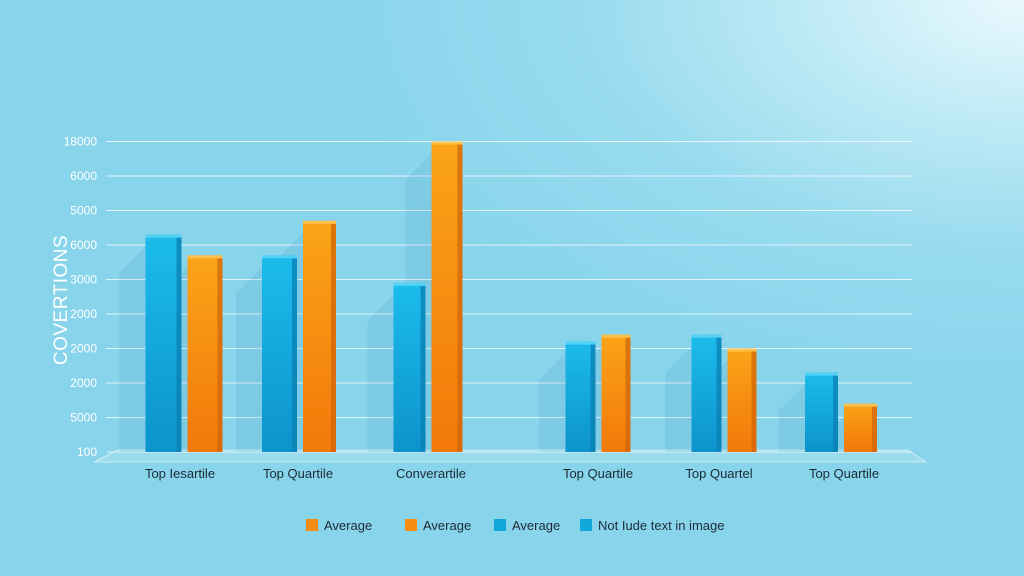 This screenshot has height=576, width=1024. Describe the element at coordinates (87, 452) in the screenshot. I see `y-tick-label: 100` at that location.